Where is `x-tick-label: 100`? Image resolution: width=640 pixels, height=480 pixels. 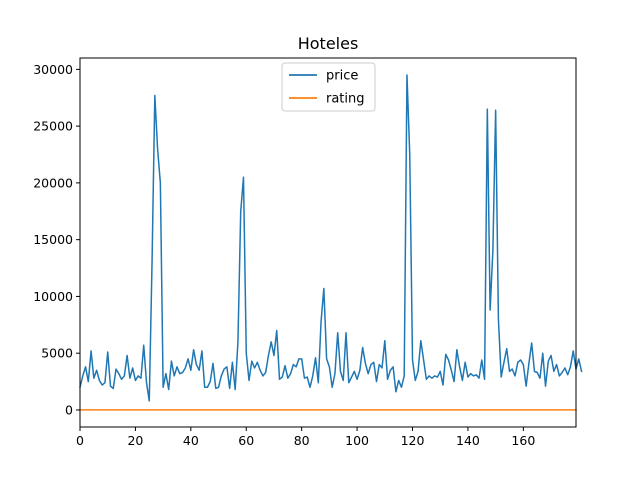 x-tick-label: 100 is located at coordinates (357, 440).